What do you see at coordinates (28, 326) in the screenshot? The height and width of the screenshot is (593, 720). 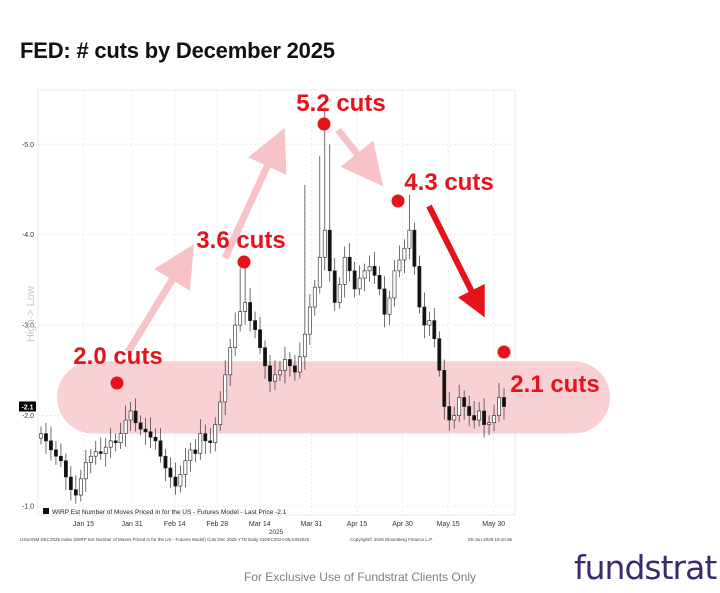 I see `y-tick-label: -3.0` at bounding box center [28, 326].